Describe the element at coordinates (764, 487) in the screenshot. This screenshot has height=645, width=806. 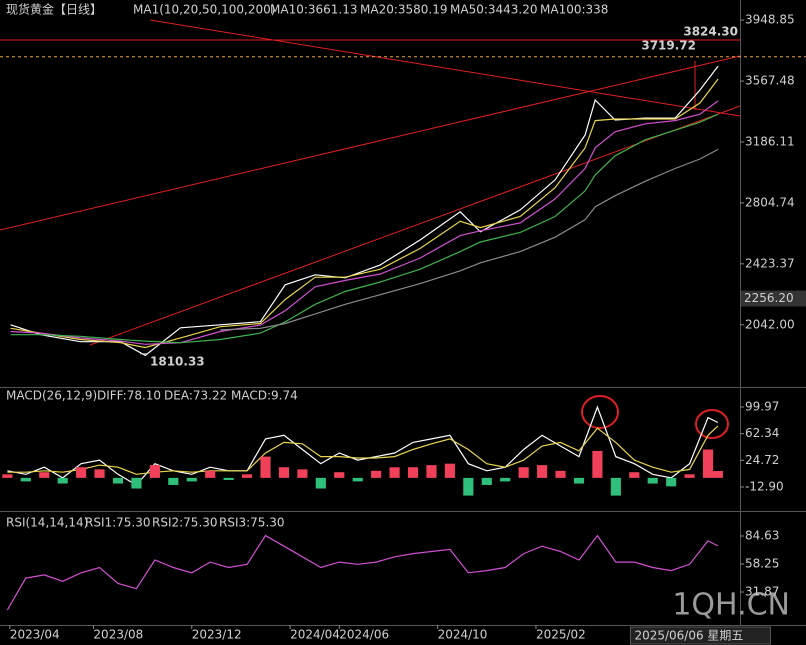
I see `y-tick-label: -12.90` at that location.